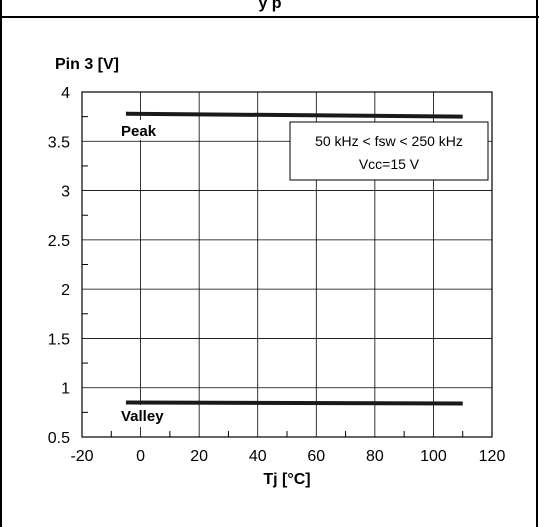 The height and width of the screenshot is (527, 539). I want to click on x-tick-label: -20, so click(81, 456).